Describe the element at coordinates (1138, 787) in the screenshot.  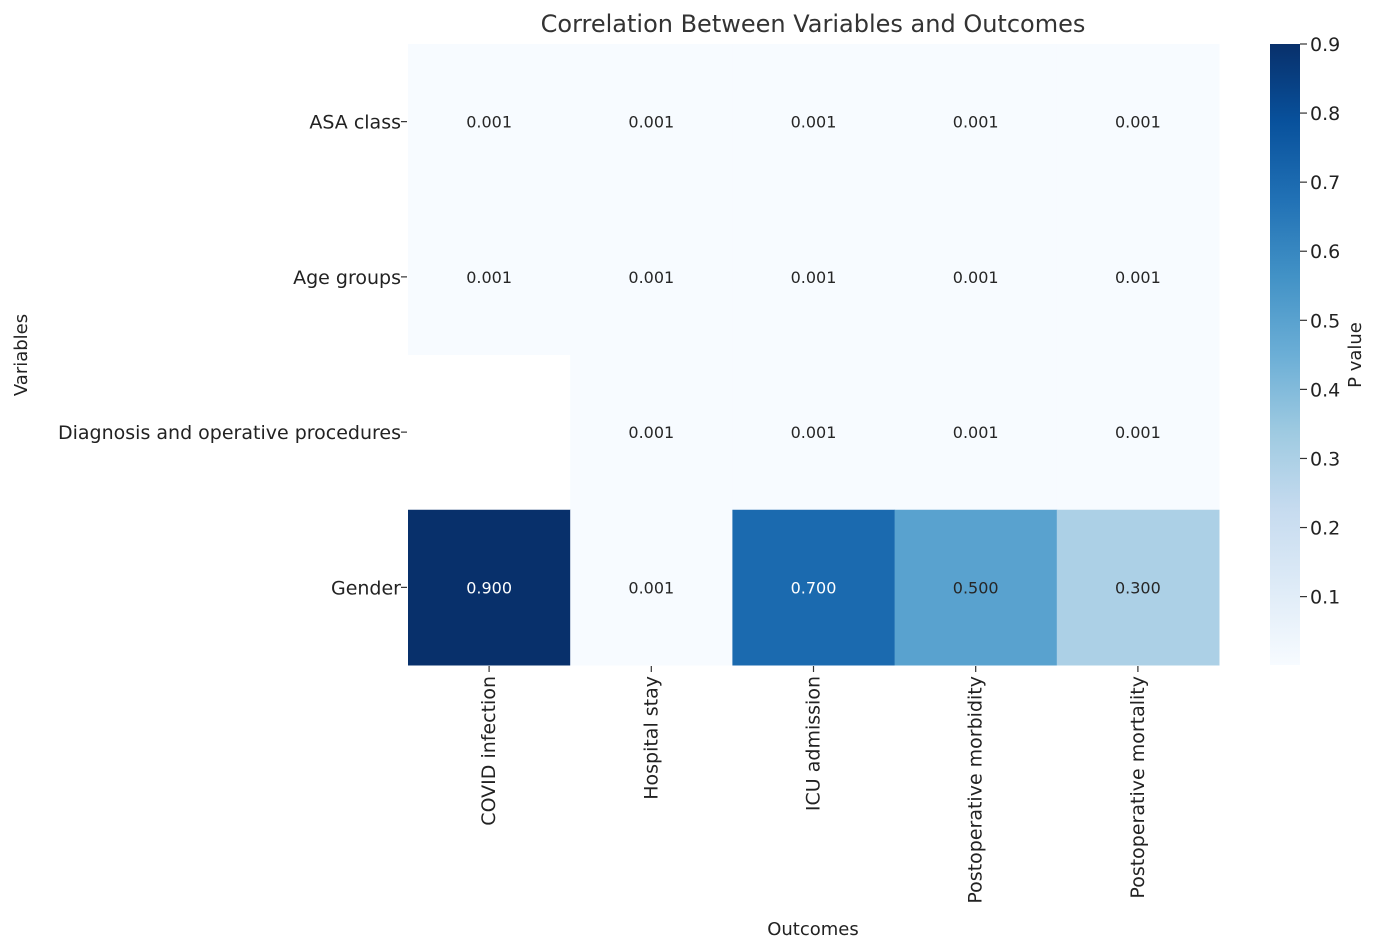
I see `x-tick-label: Postoperative mortality` at that location.